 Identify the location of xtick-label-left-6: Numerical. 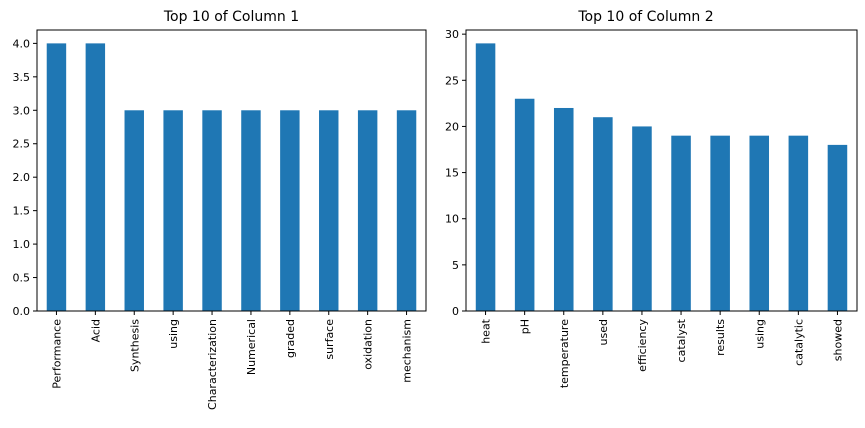
(251, 347).